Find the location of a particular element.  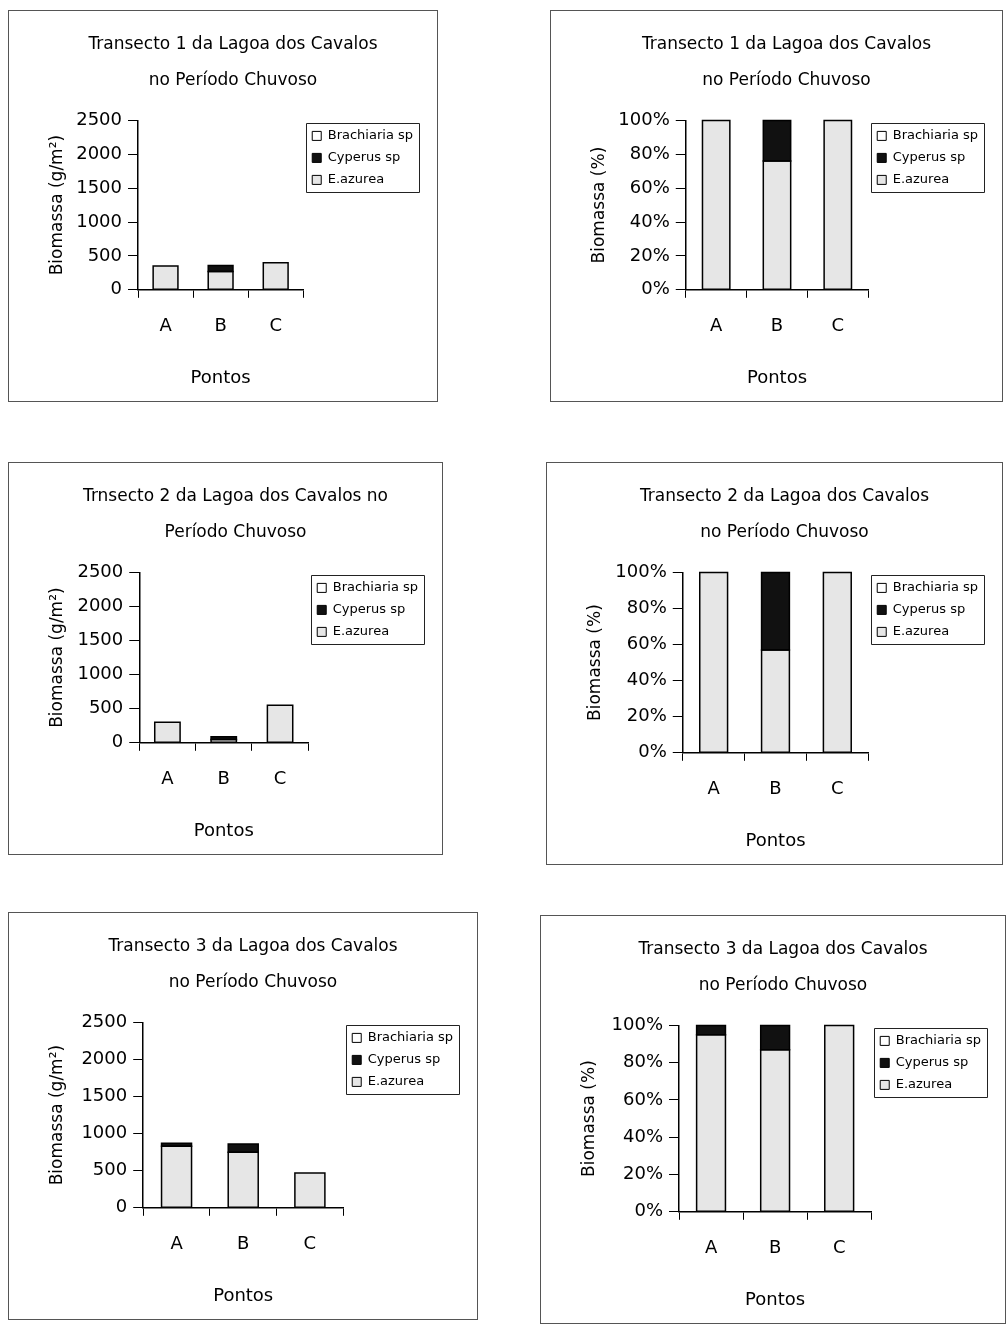

chart-title: Transecto 2 da Lagoa dos Cavalos no Período Chuvoso is located at coordinates (784, 513).